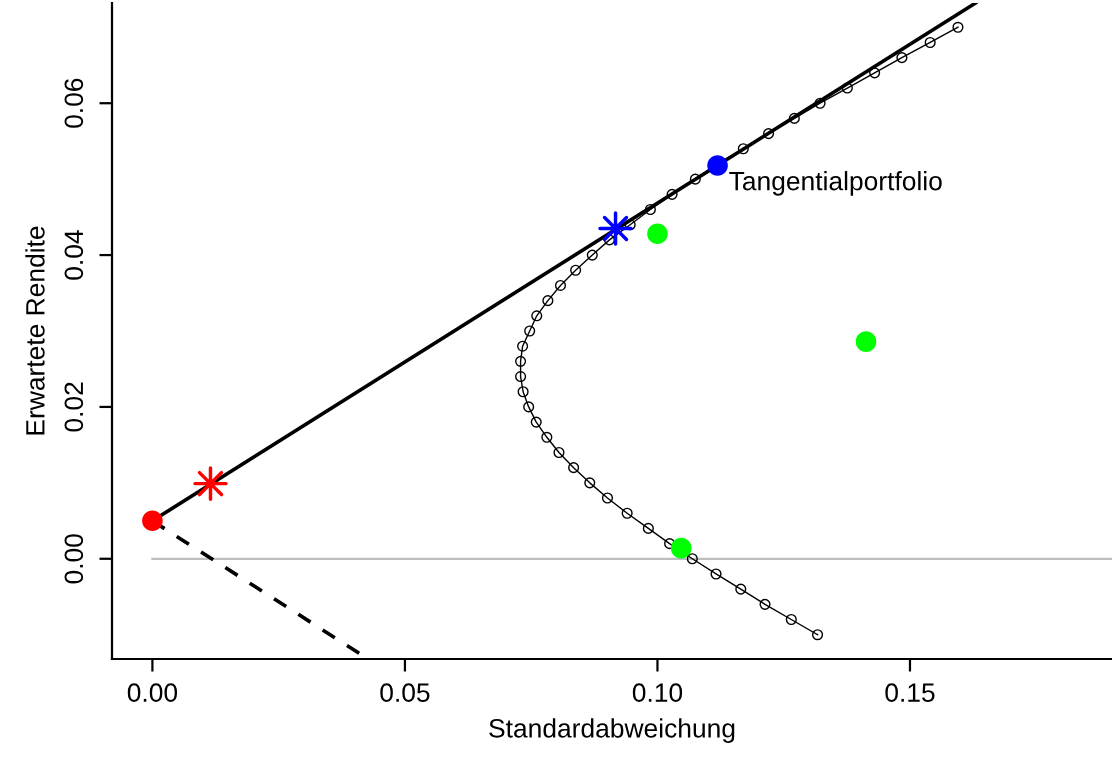 This screenshot has width=1112, height=760. I want to click on y-axis-title: Erwartete Rendite, so click(35, 330).